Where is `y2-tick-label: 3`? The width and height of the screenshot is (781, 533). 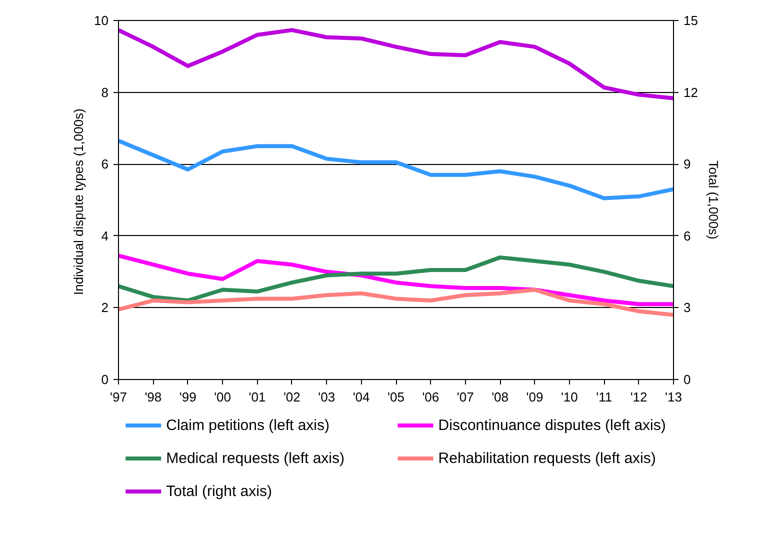
y2-tick-label: 3 is located at coordinates (687, 308).